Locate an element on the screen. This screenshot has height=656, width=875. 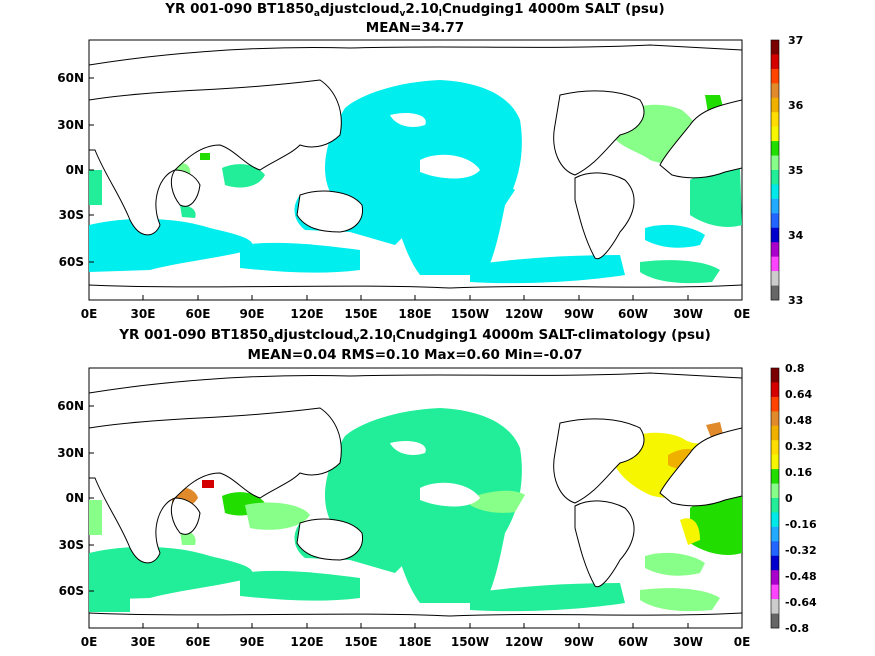
colorbar-label: 0.48 is located at coordinates (798, 420).